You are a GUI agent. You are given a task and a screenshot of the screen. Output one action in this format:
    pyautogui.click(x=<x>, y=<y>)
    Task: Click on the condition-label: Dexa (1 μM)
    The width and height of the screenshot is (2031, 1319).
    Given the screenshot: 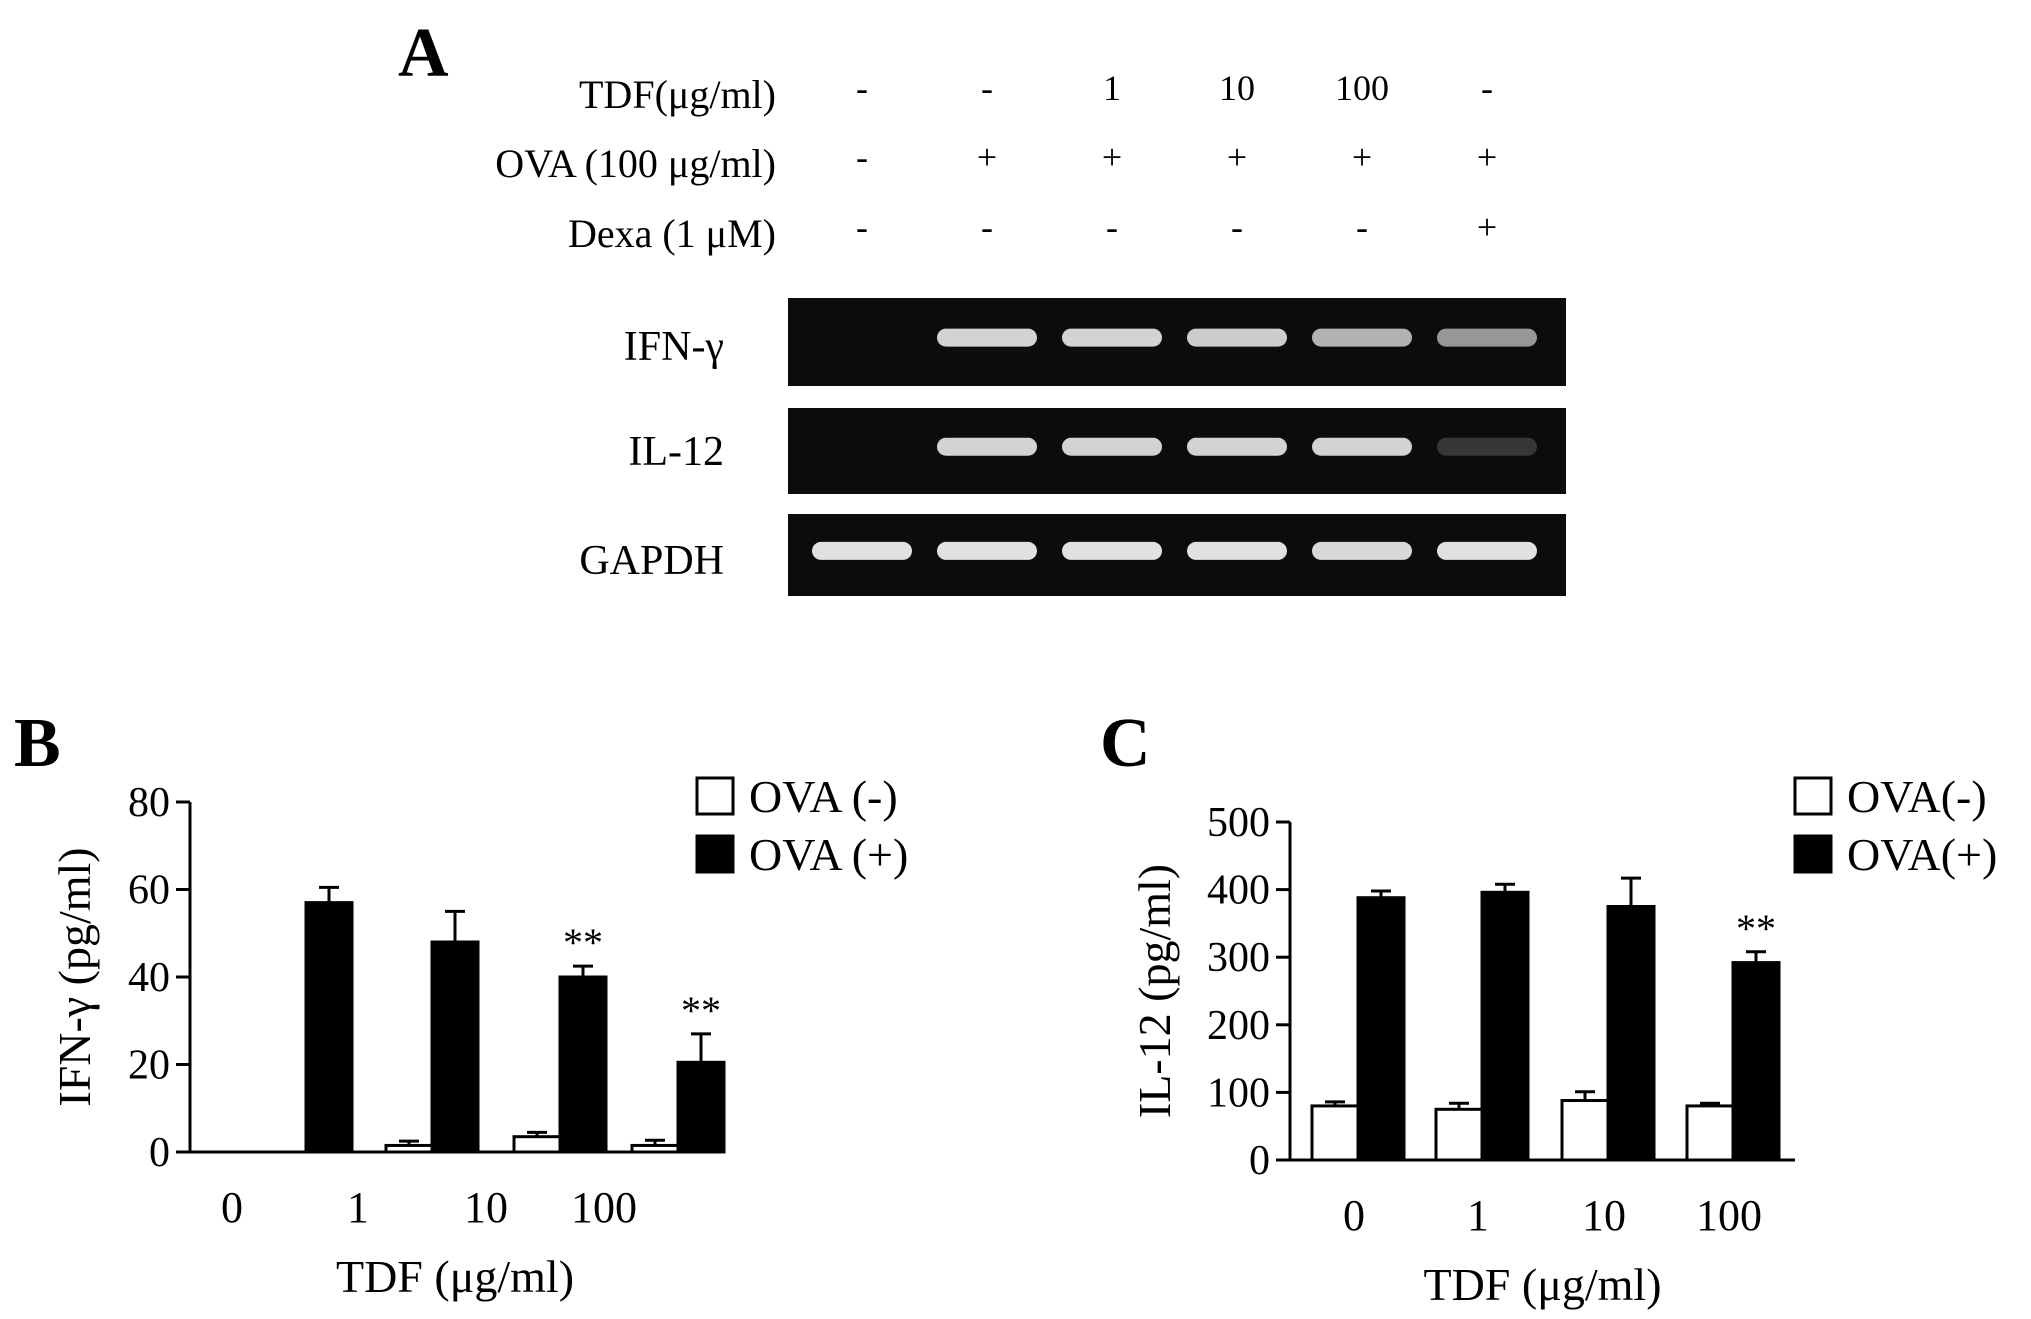 What is the action you would take?
    pyautogui.click(x=672, y=233)
    